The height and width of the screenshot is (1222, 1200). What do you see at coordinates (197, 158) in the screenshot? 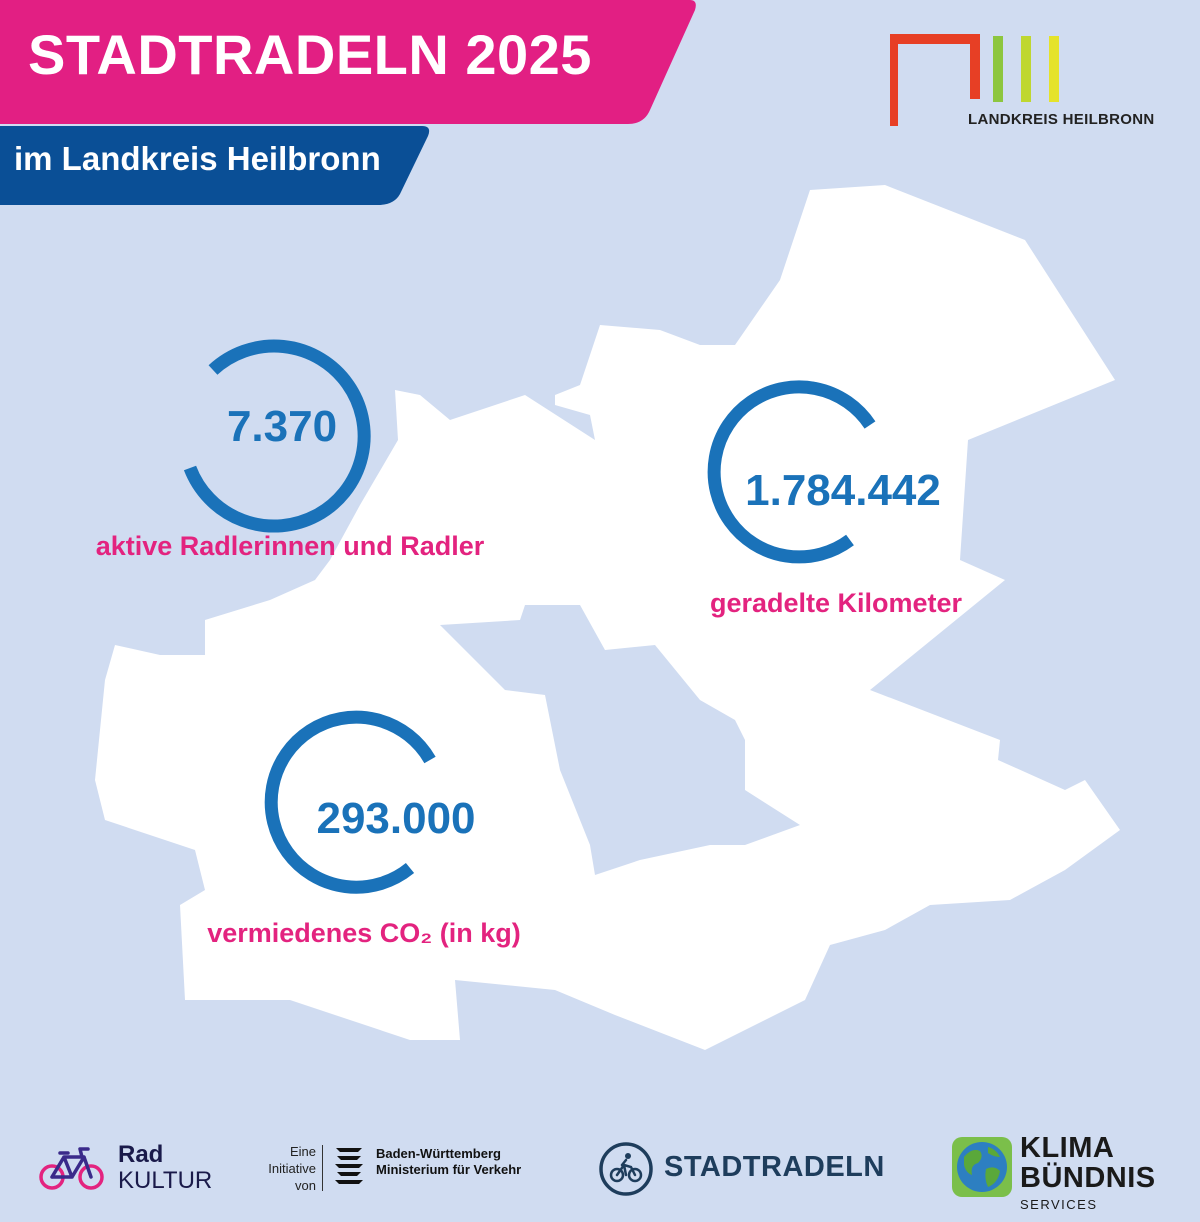
I see `page-subtitle: im Landkreis Heilbronn` at bounding box center [197, 158].